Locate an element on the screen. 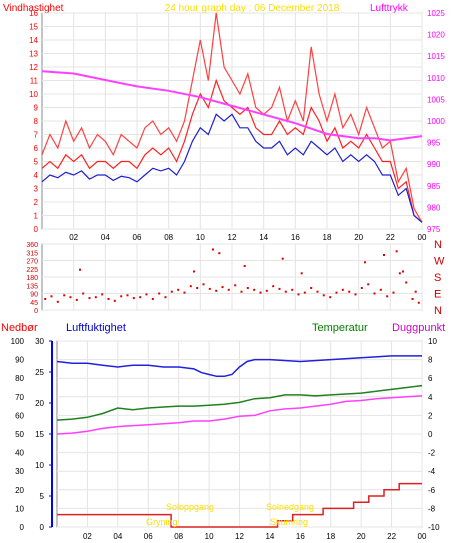 The height and width of the screenshot is (543, 460). wind-y-tick-label: 5 is located at coordinates (36, 162).